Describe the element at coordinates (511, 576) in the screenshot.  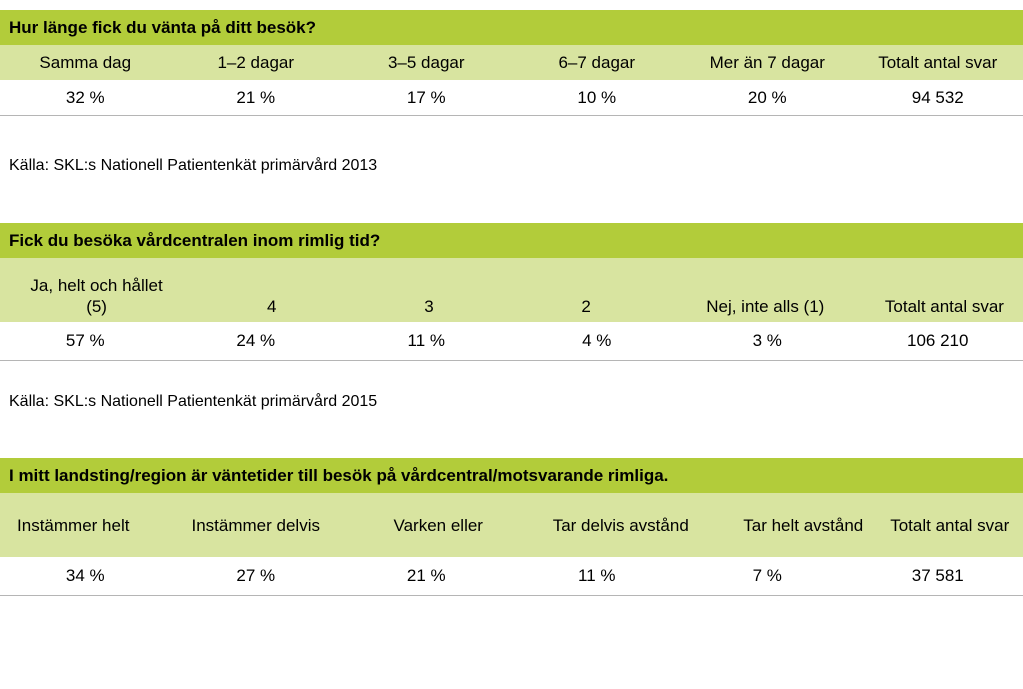
I see `table-row: 34 % 27 % 21 % 11 % 7 % 37 581` at that location.